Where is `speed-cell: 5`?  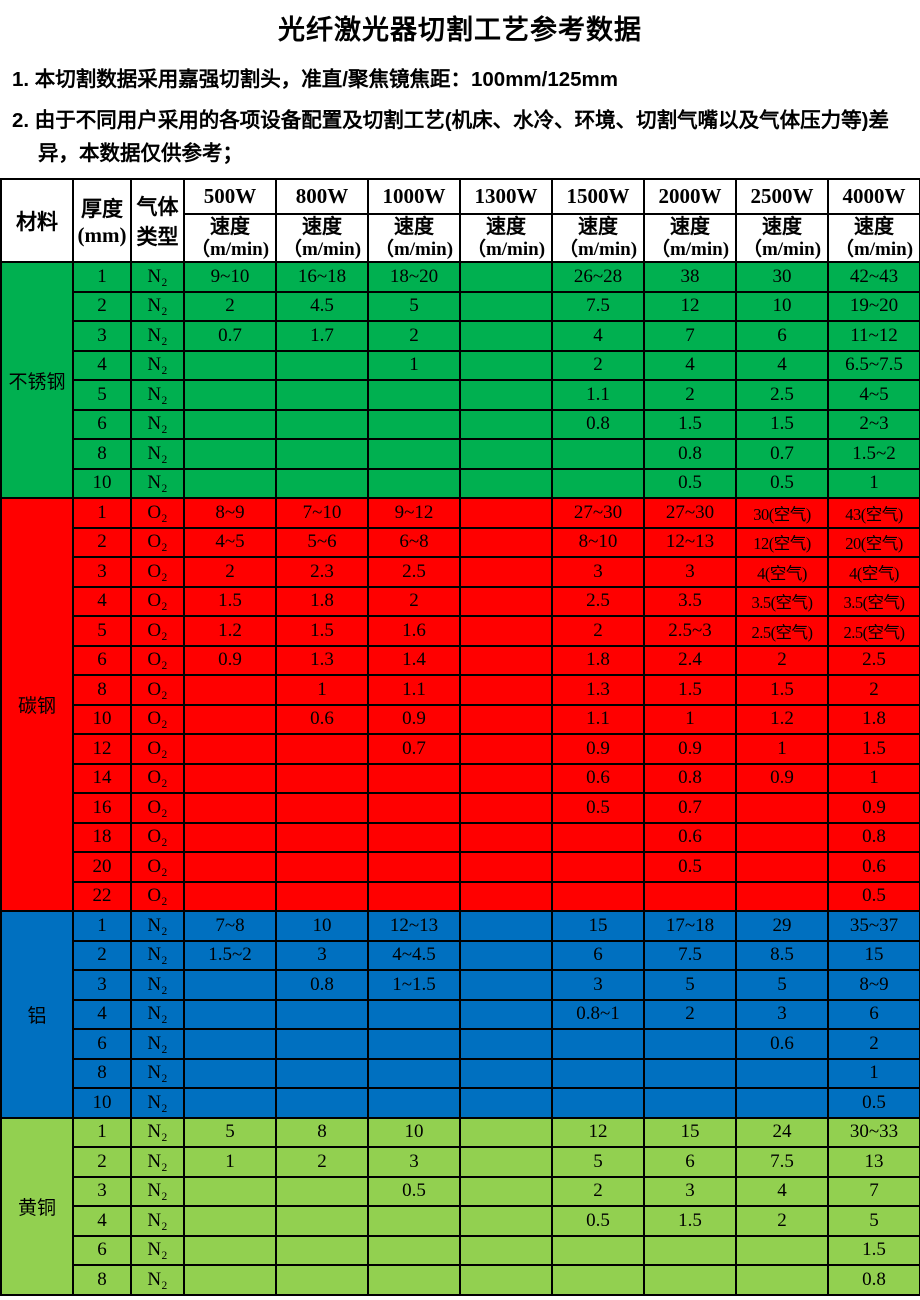 speed-cell: 5 is located at coordinates (230, 1132).